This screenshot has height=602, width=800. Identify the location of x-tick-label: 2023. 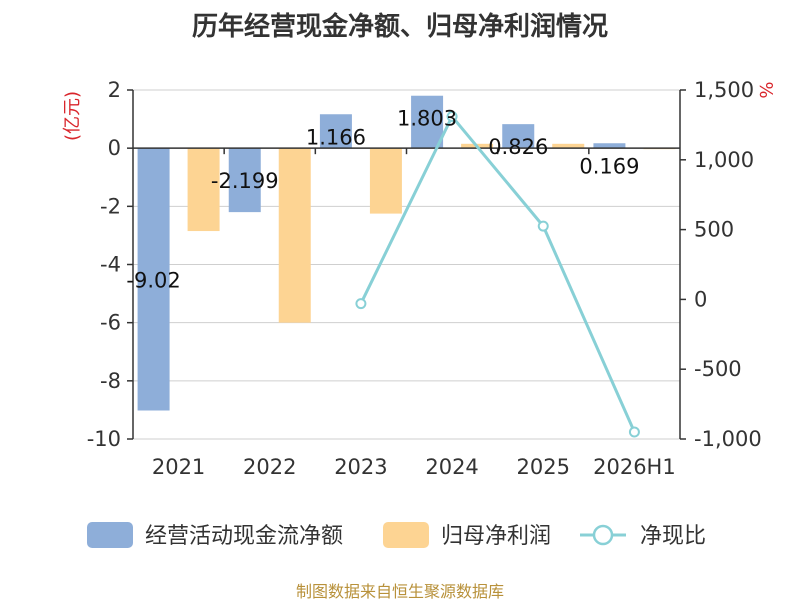
(360, 467).